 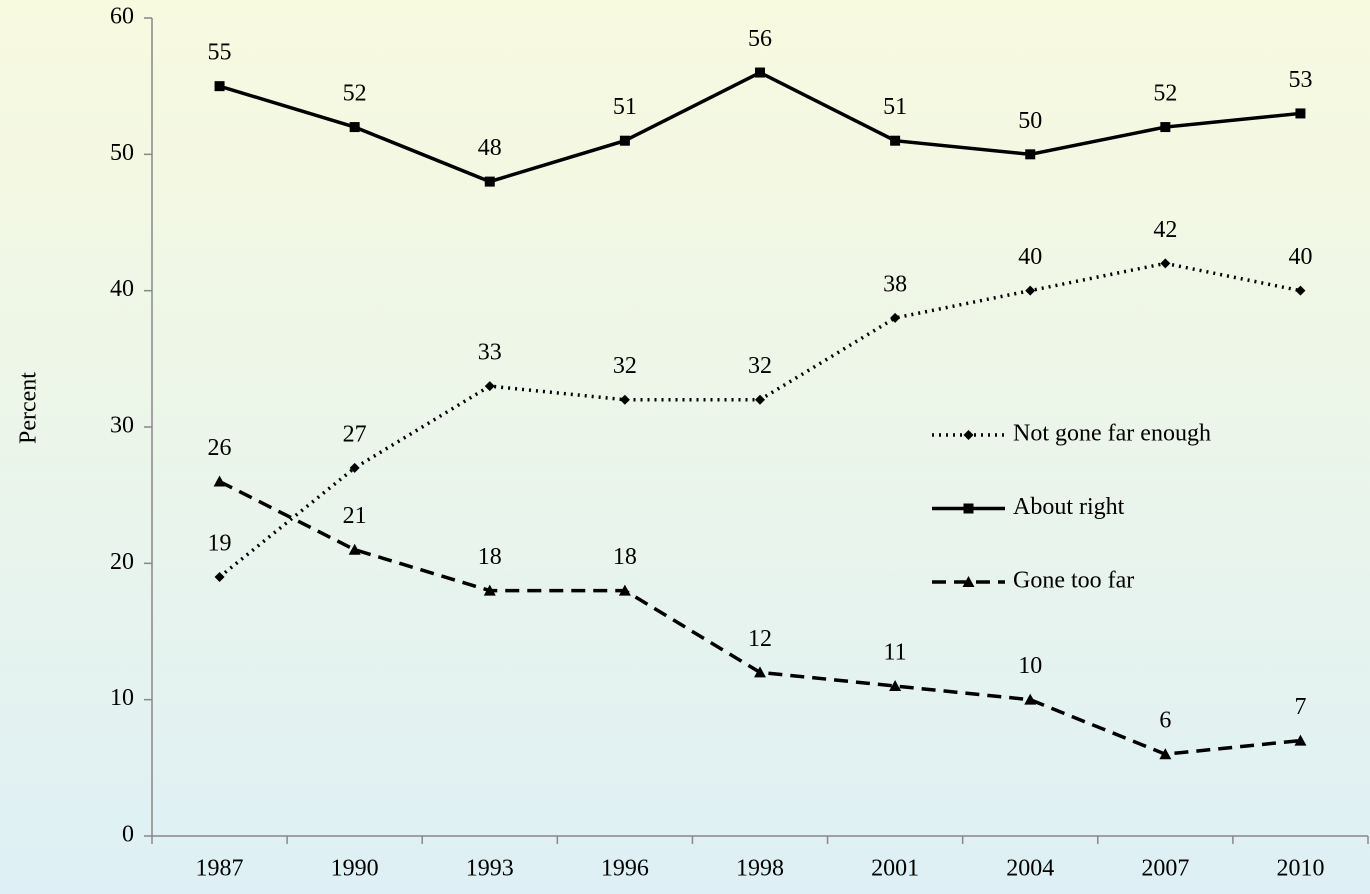 I want to click on data-label: 27, so click(x=355, y=434).